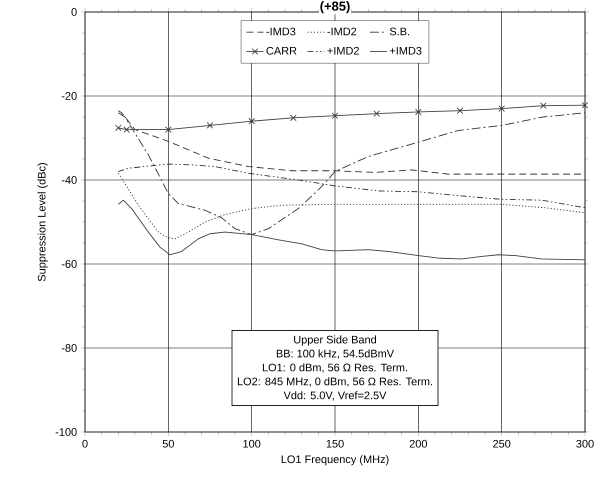 The width and height of the screenshot is (607, 492). I want to click on legend-label: CARR, so click(281, 50).